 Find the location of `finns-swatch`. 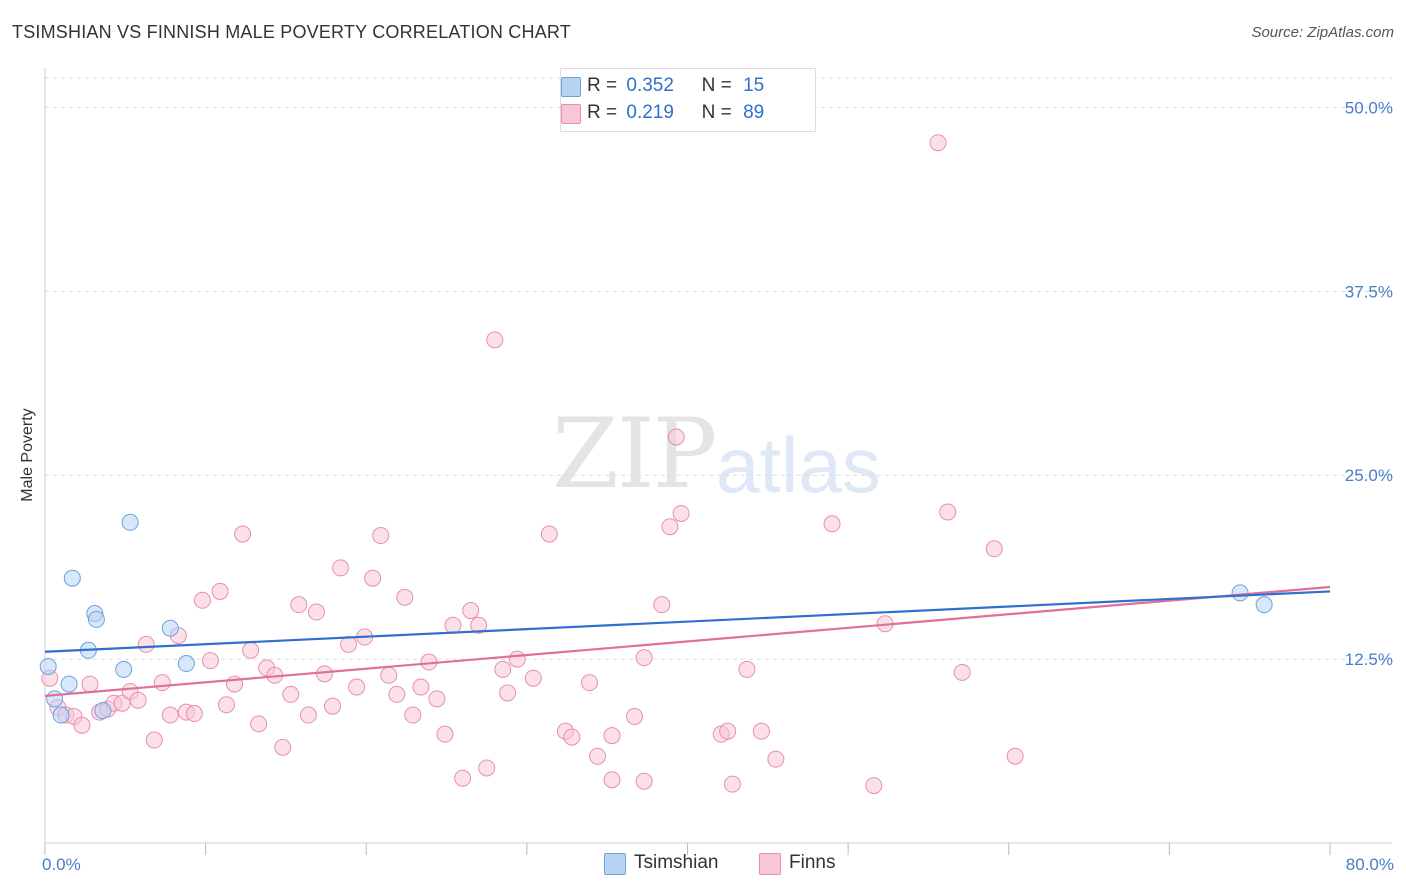

finns-swatch is located at coordinates (571, 114).